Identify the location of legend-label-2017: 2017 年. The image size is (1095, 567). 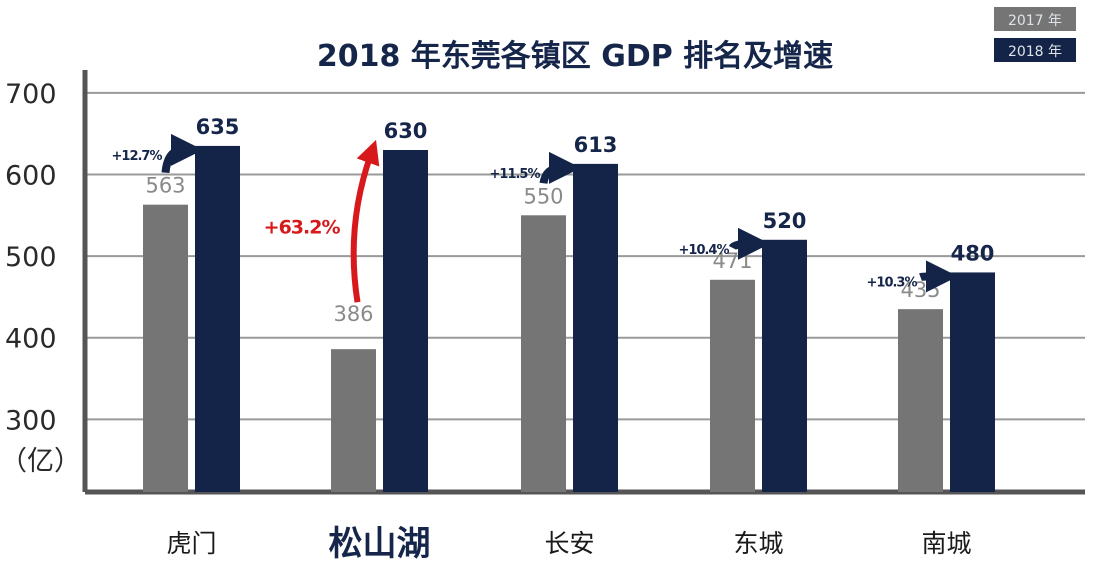
(1035, 21).